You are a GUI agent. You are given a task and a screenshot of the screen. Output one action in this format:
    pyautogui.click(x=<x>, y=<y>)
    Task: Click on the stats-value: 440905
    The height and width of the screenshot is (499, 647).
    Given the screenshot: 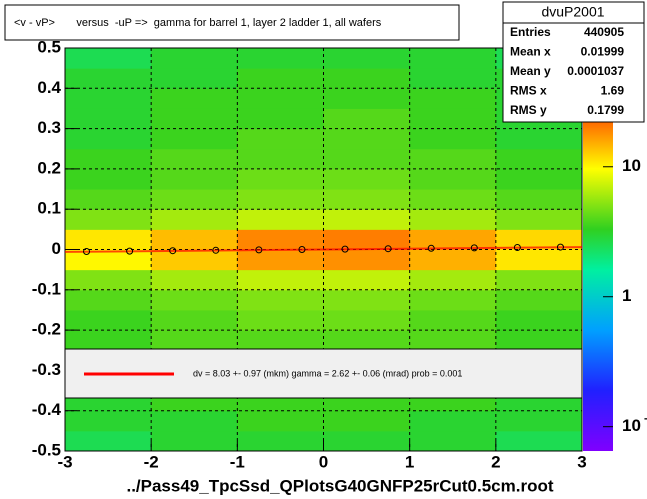 What is the action you would take?
    pyautogui.click(x=604, y=32)
    